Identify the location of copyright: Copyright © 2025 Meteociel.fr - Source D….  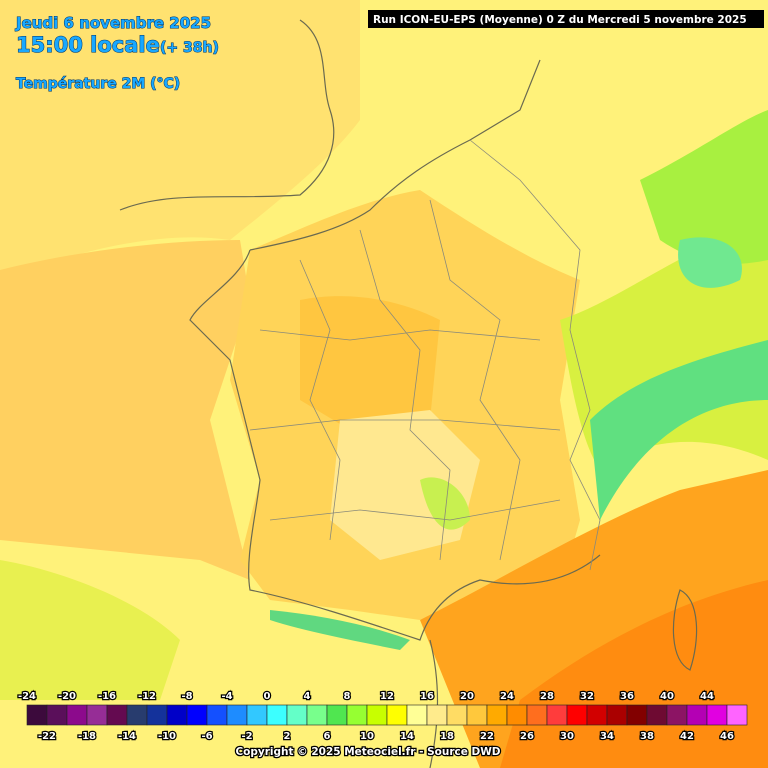
(367, 752).